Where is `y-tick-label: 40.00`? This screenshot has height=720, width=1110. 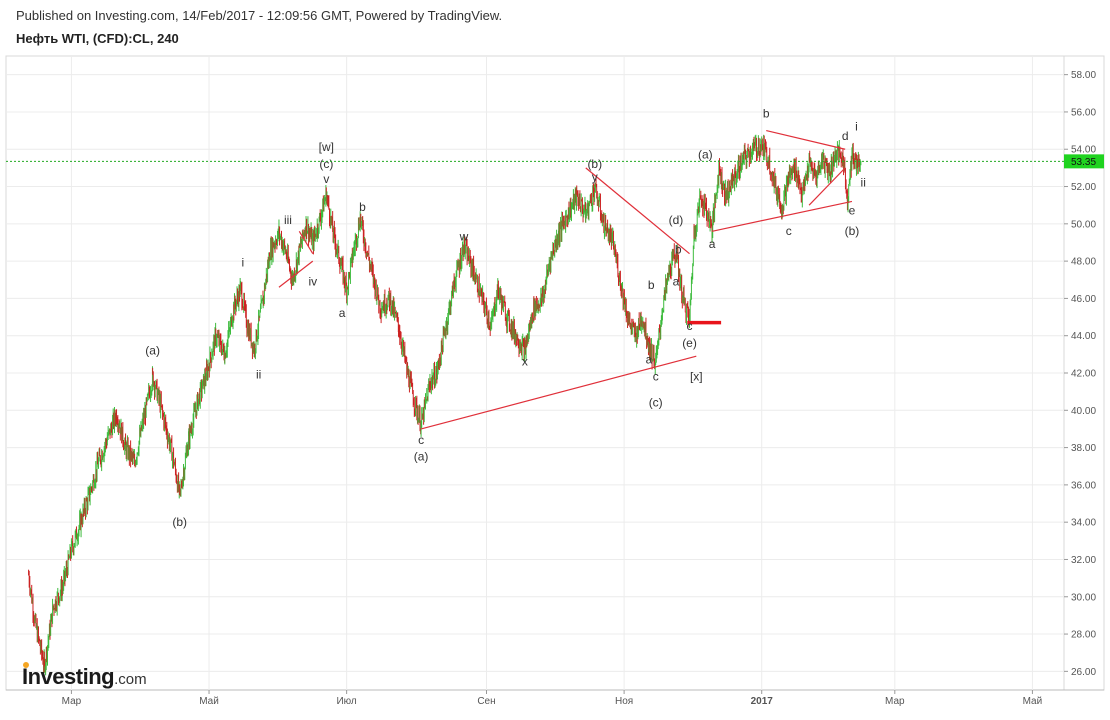
y-tick-label: 40.00 is located at coordinates (1083, 411).